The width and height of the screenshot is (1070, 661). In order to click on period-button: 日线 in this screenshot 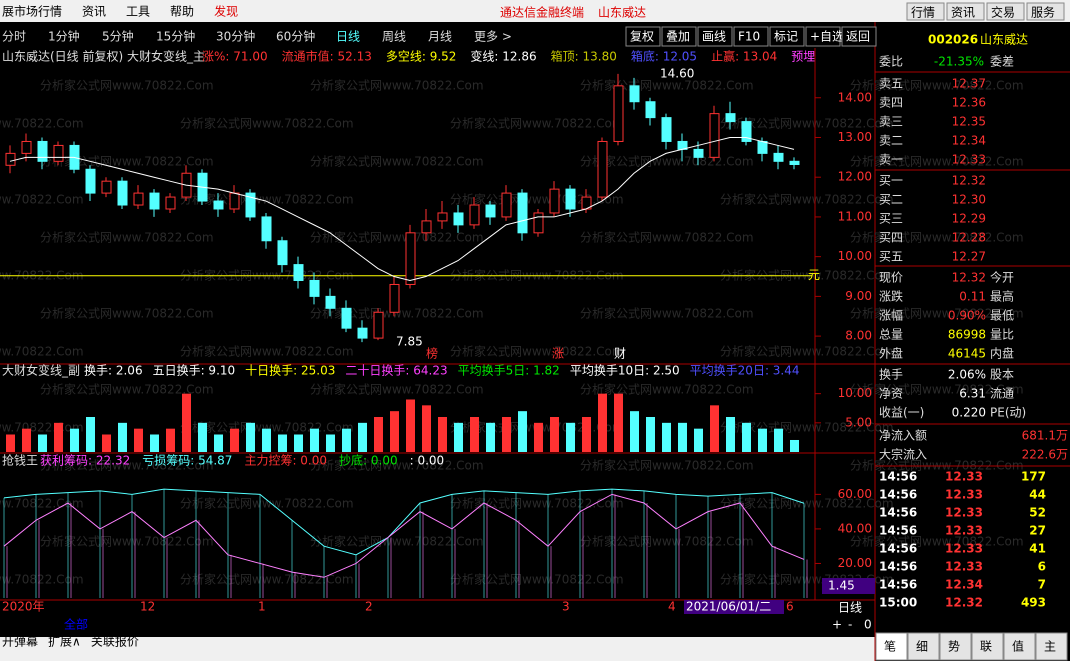, I will do `click(850, 608)`.